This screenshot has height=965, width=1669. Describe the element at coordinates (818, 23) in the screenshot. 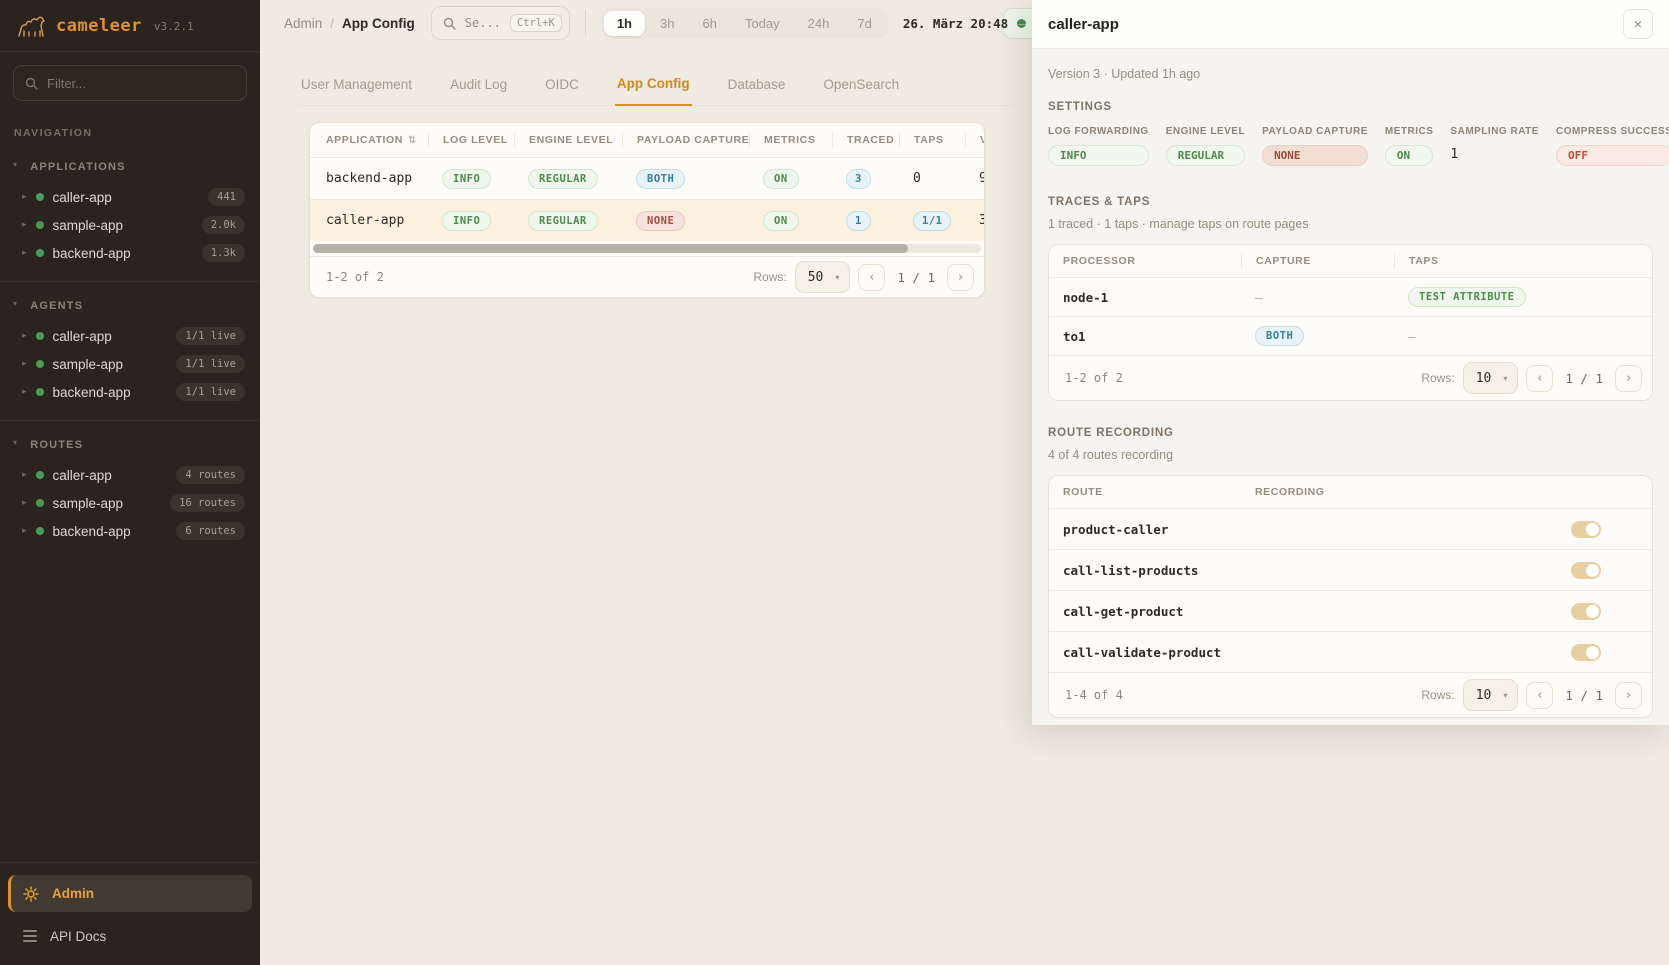

I see `time-range-24h: 24h` at that location.